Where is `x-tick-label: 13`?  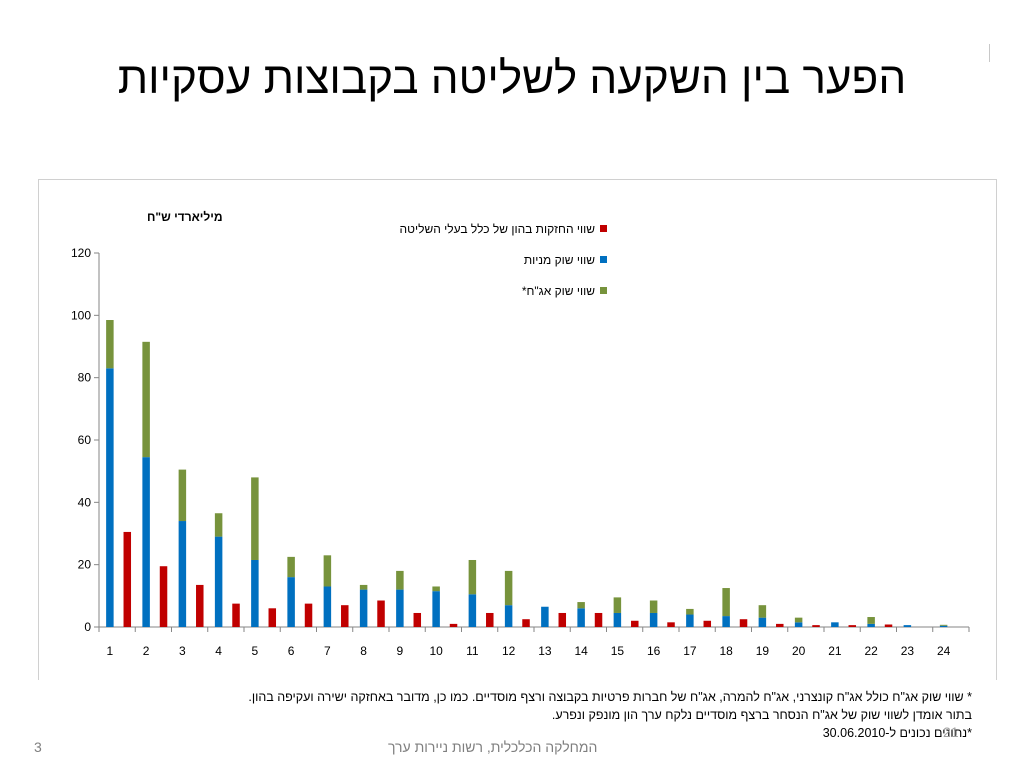 x-tick-label: 13 is located at coordinates (545, 651).